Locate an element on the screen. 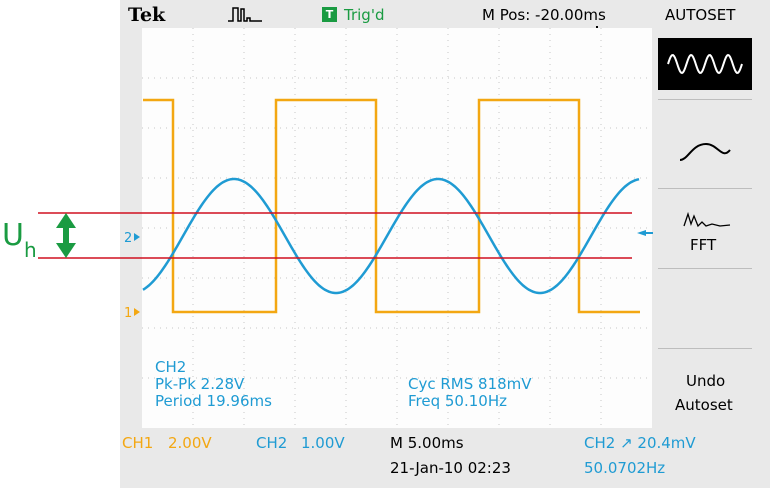 The width and height of the screenshot is (770, 488). measure-source: CH2 is located at coordinates (171, 367).